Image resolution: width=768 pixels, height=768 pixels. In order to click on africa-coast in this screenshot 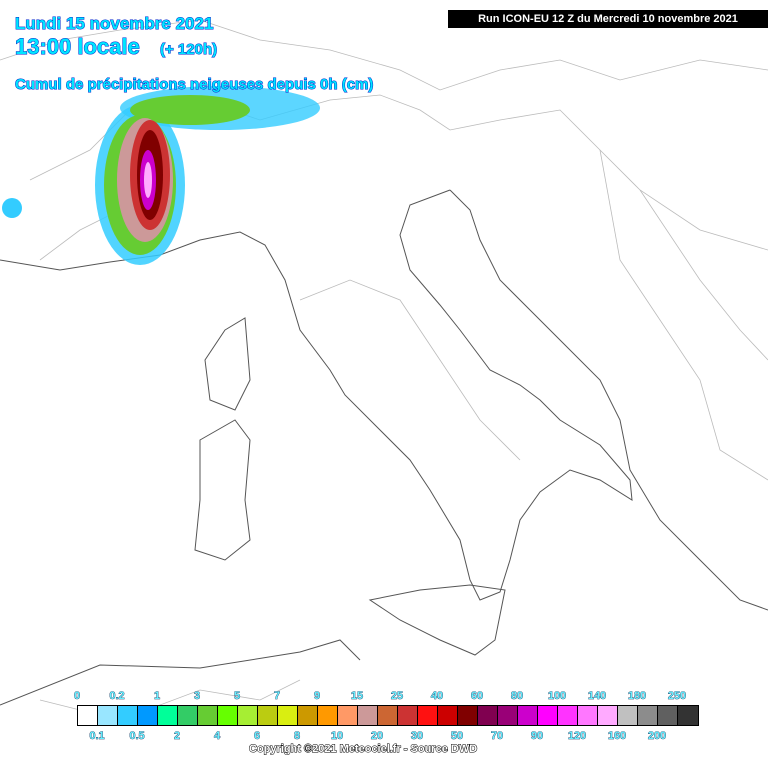, I will do `click(180, 672)`.